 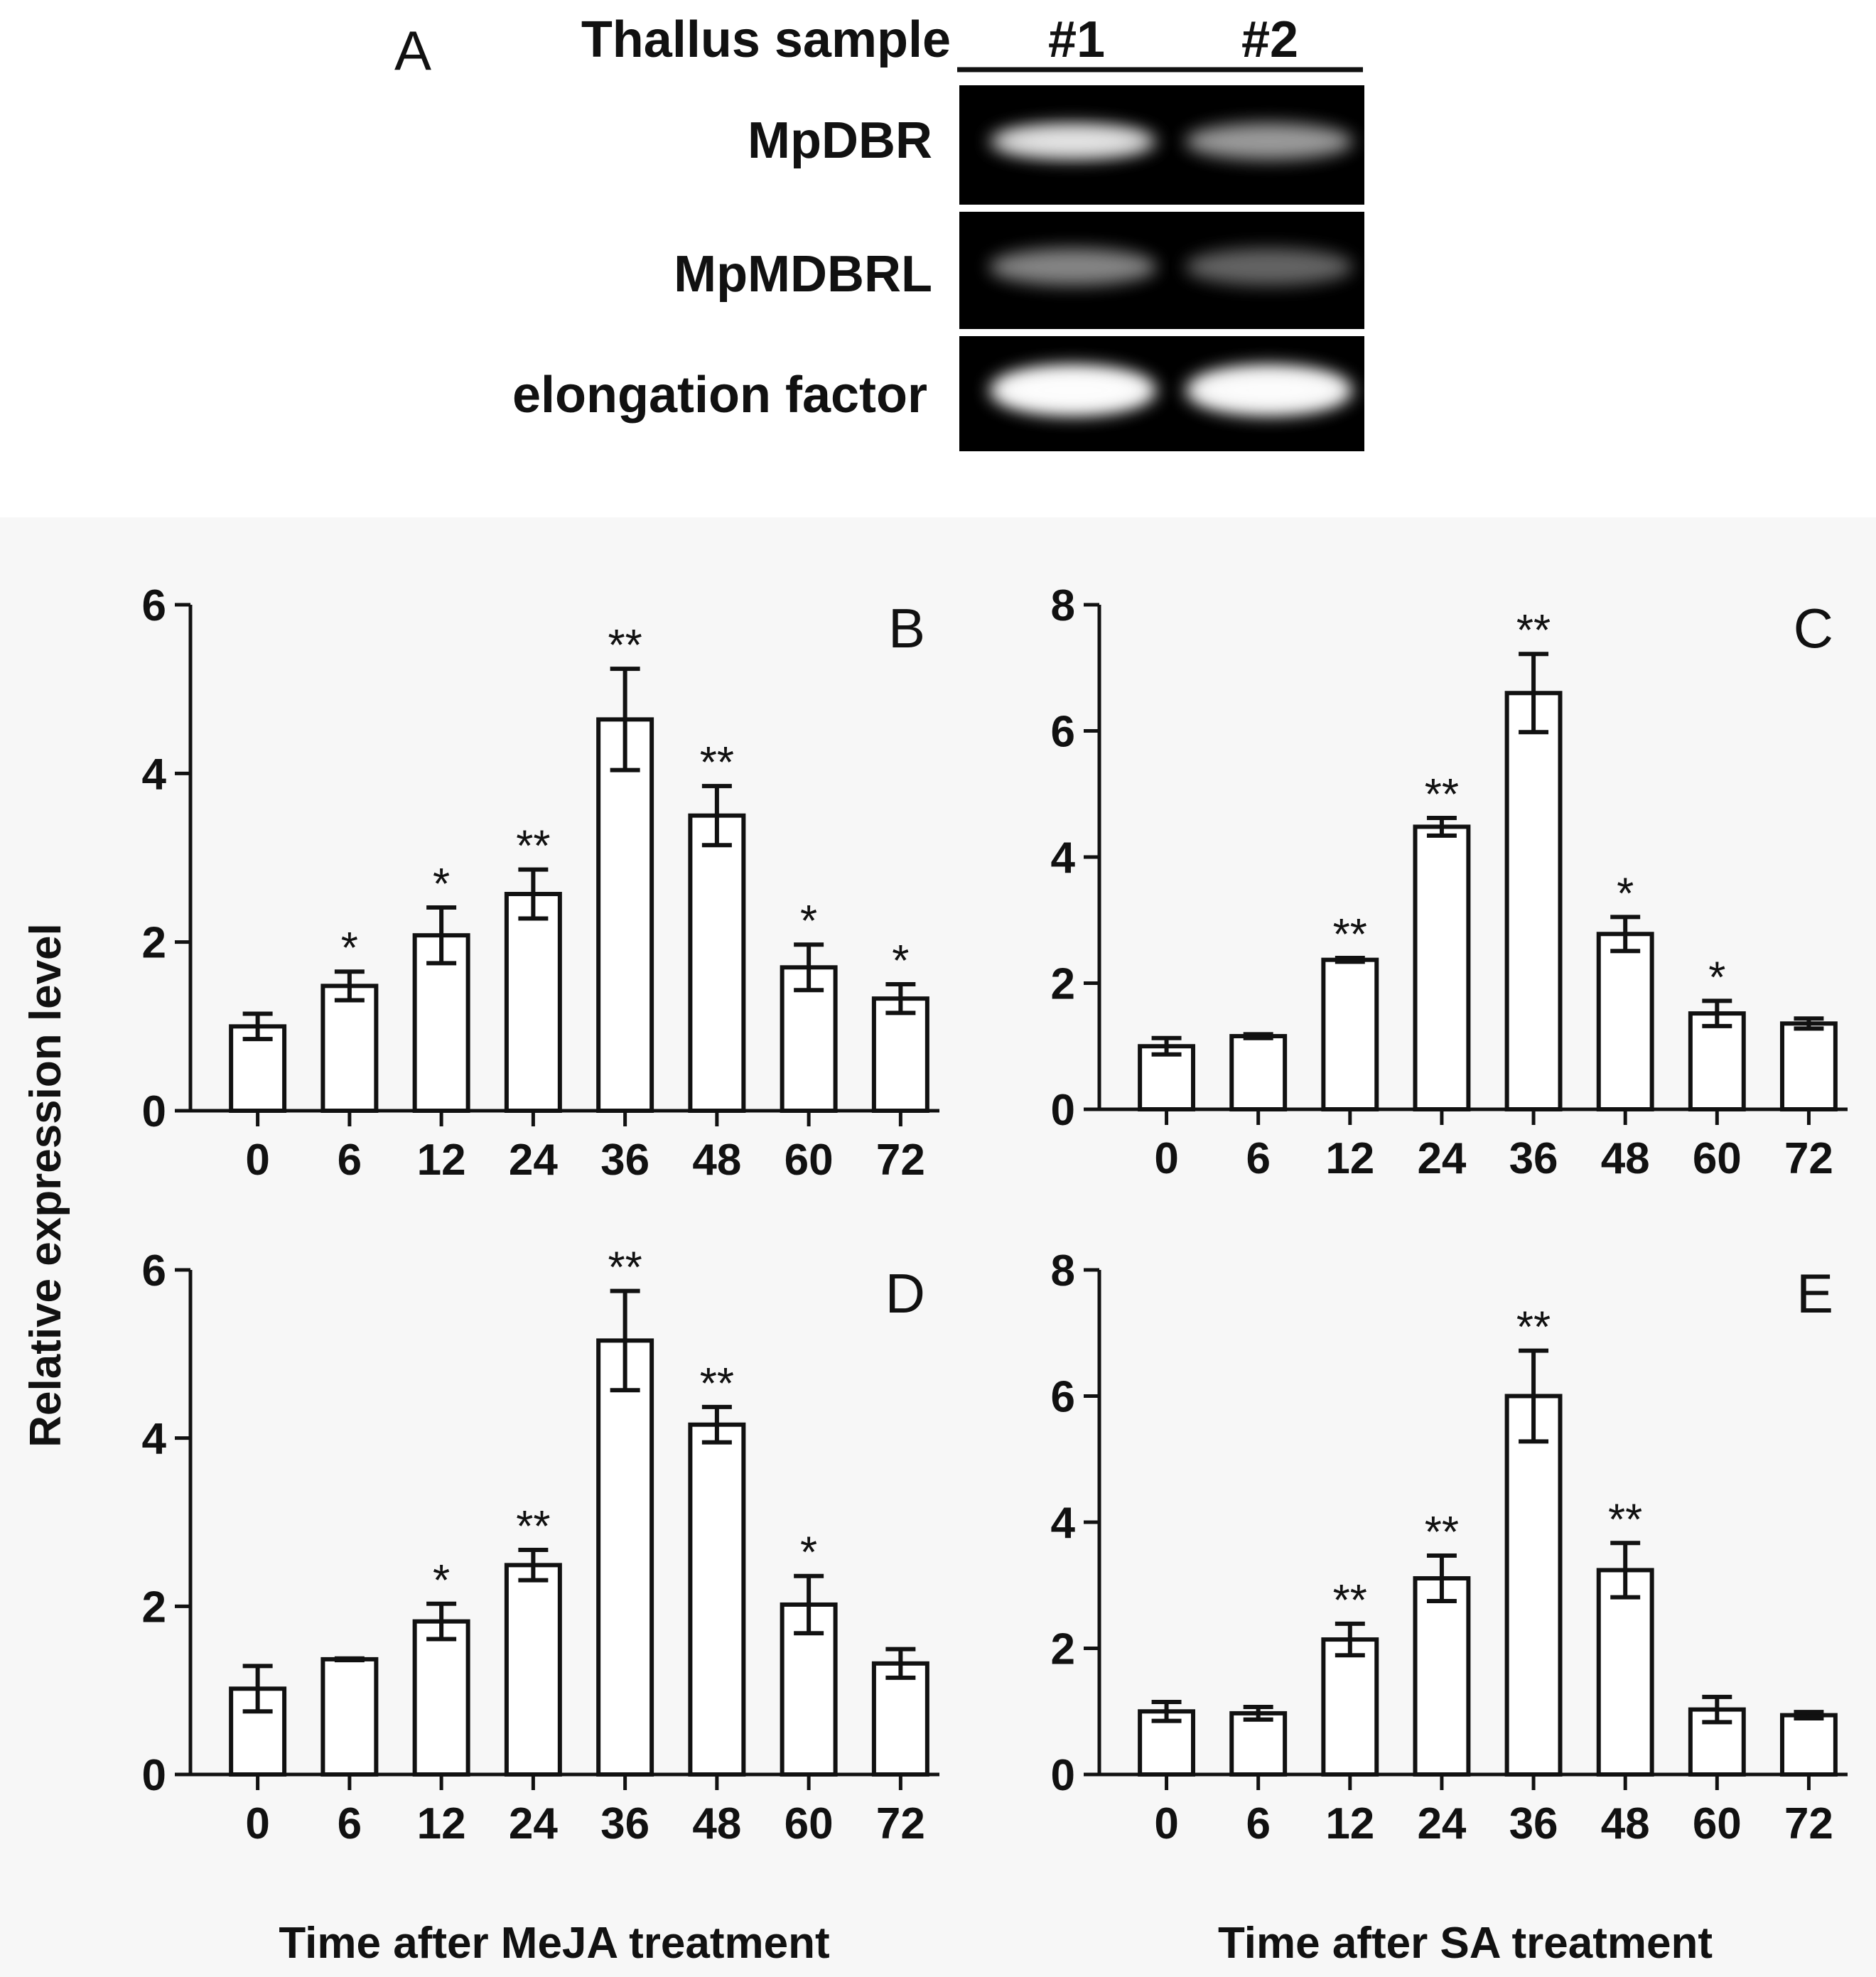 What do you see at coordinates (938, 393) in the screenshot?
I see `gel-row-elongation-factor: elongation factor` at bounding box center [938, 393].